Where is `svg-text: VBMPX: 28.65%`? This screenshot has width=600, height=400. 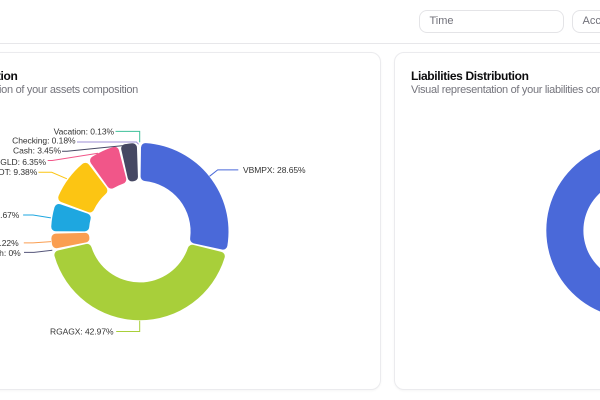
svg-text: VBMPX: 28.65% is located at coordinates (274, 170).